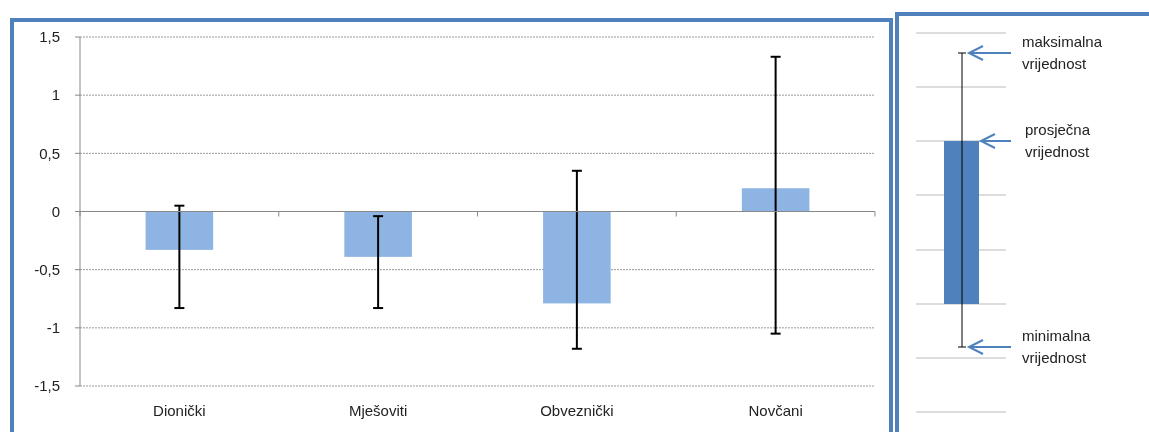 The height and width of the screenshot is (432, 1149). Describe the element at coordinates (1062, 52) in the screenshot. I see `text: maksimalna vrijednost` at that location.